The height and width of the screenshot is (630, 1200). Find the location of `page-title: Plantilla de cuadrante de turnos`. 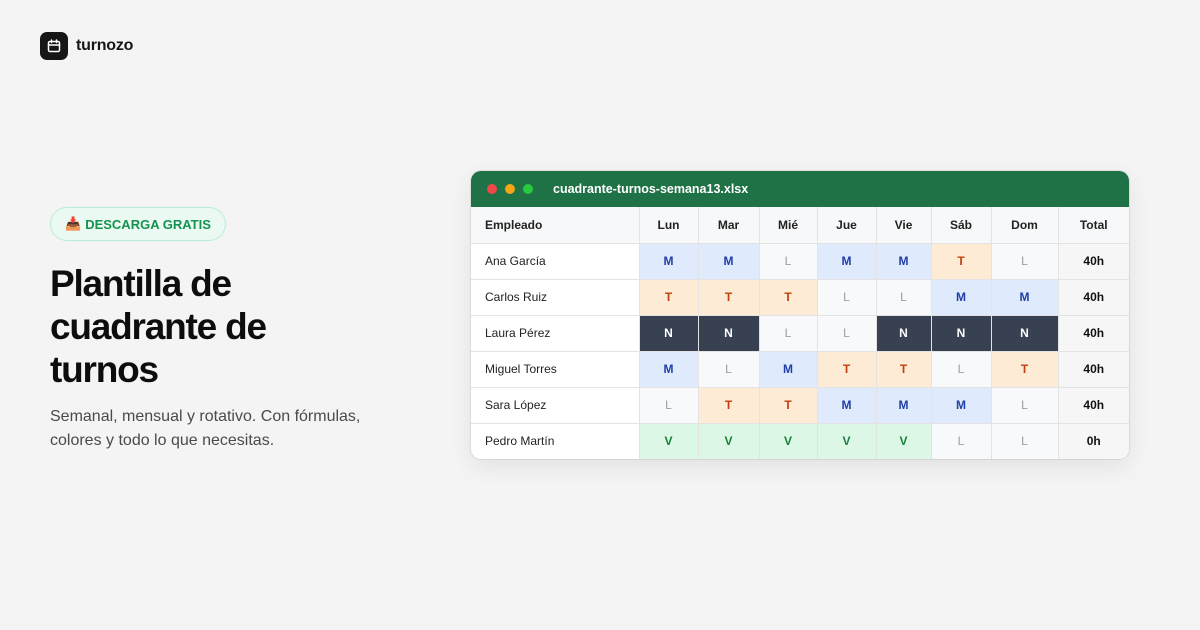

page-title: Plantilla de cuadrante de turnos is located at coordinates (158, 326).